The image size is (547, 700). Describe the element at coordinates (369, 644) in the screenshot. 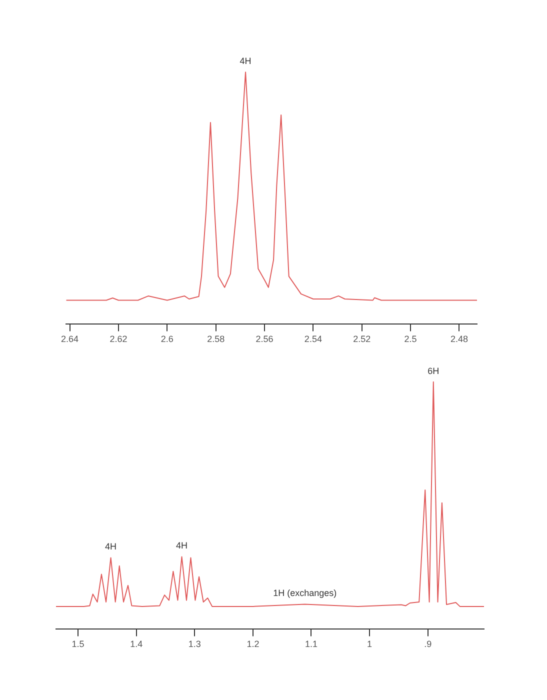

I see `x-tick-label: 1` at that location.